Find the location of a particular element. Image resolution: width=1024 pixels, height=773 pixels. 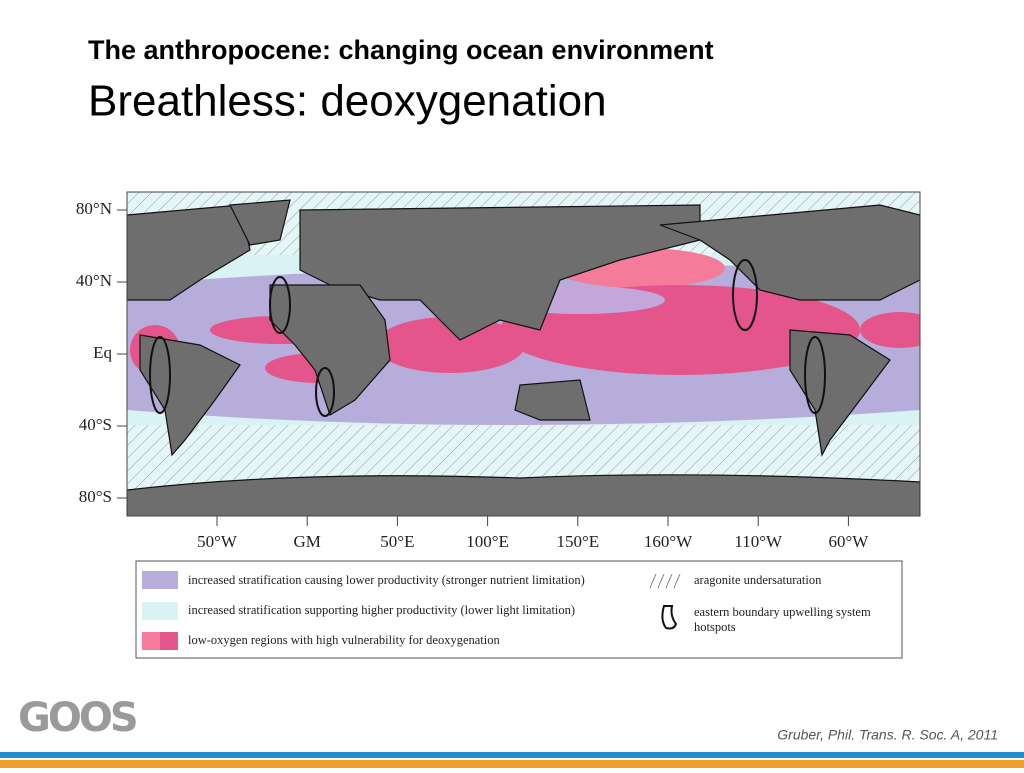

legend-box is located at coordinates (519, 609).